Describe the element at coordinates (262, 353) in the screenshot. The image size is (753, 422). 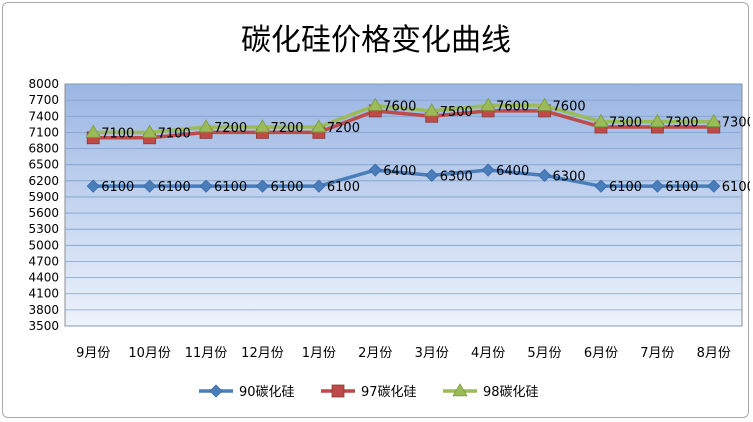
I see `x-tick-label: 12月份` at that location.